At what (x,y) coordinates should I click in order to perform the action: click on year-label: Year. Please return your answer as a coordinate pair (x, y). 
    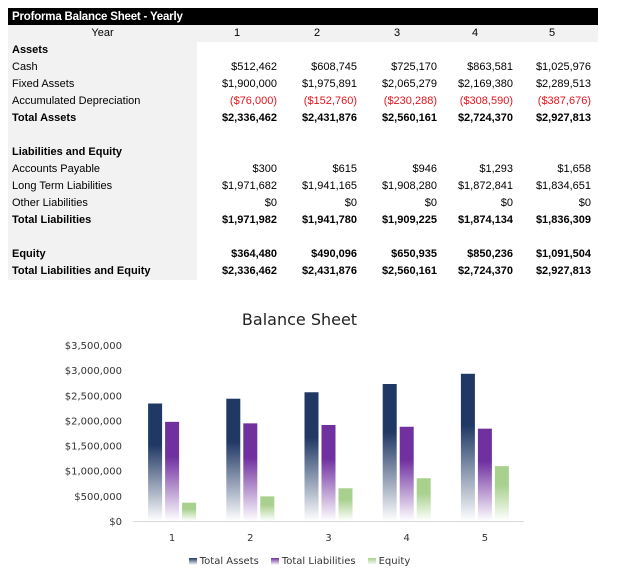
    Looking at the image, I should click on (102, 33).